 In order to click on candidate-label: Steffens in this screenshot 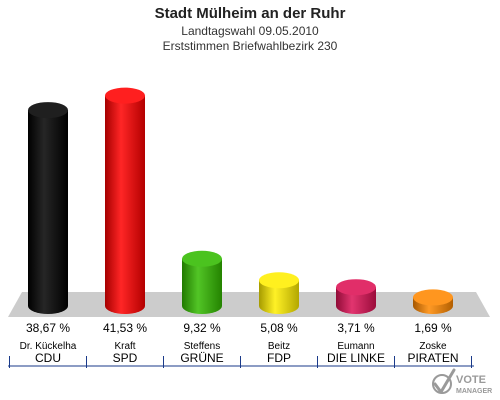, I will do `click(202, 346)`.